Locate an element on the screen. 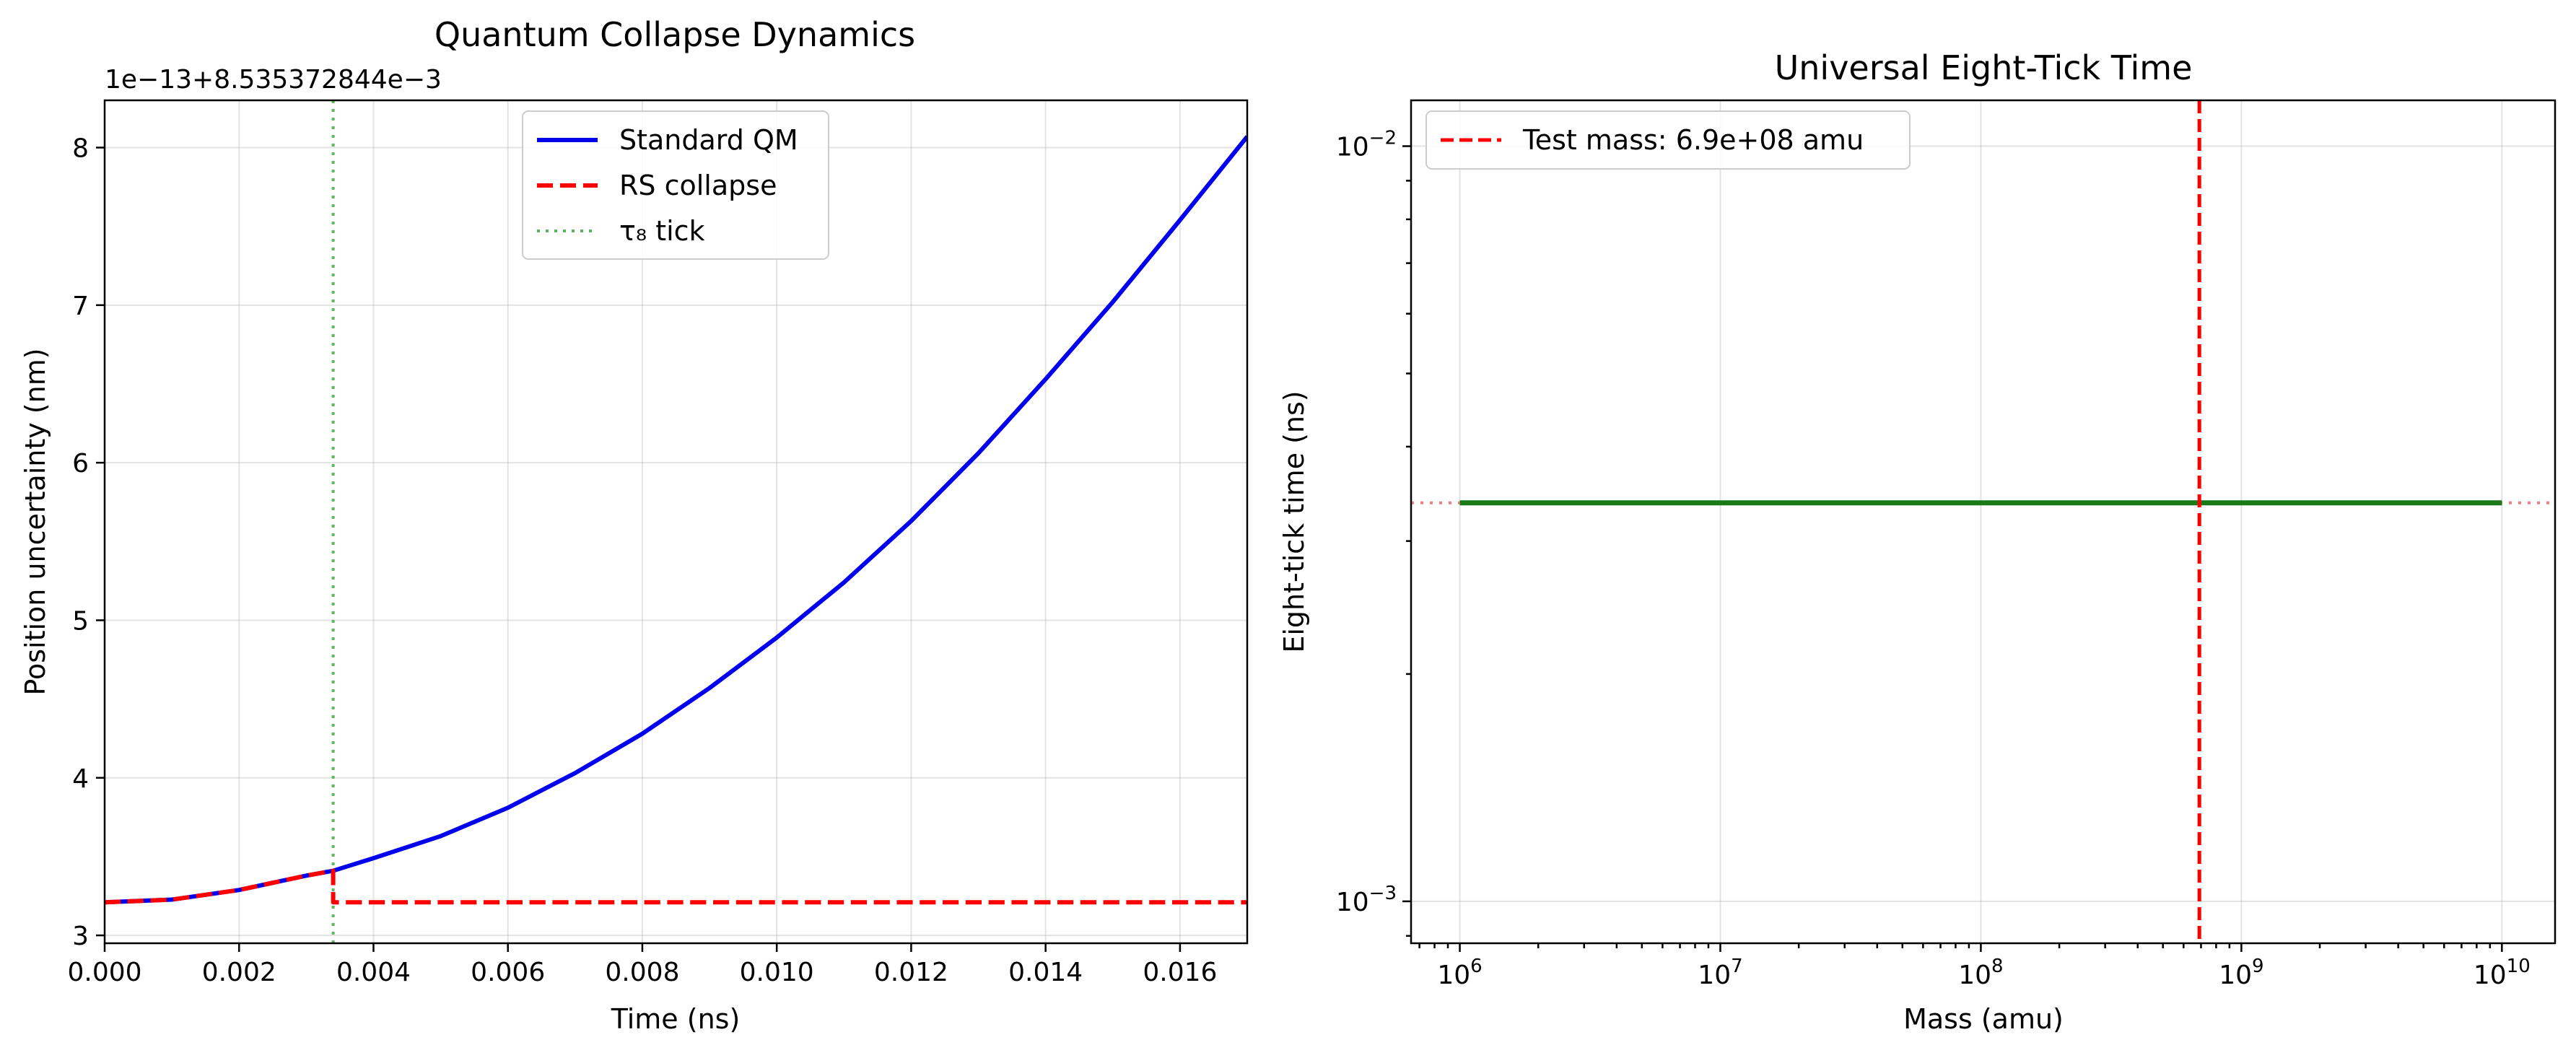 This screenshot has width=2576, height=1058. x-axis-label: Mass (amu) is located at coordinates (1983, 1019).